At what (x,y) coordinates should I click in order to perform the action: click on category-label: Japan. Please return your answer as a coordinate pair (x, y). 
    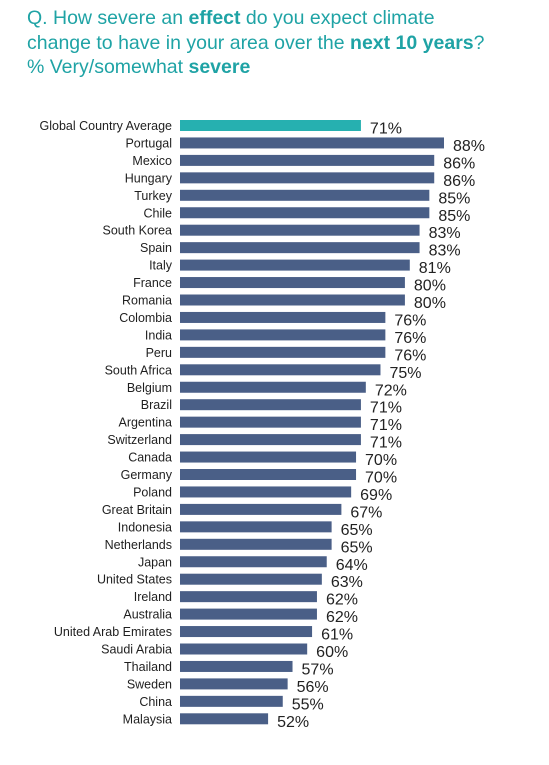
    Looking at the image, I should click on (155, 562).